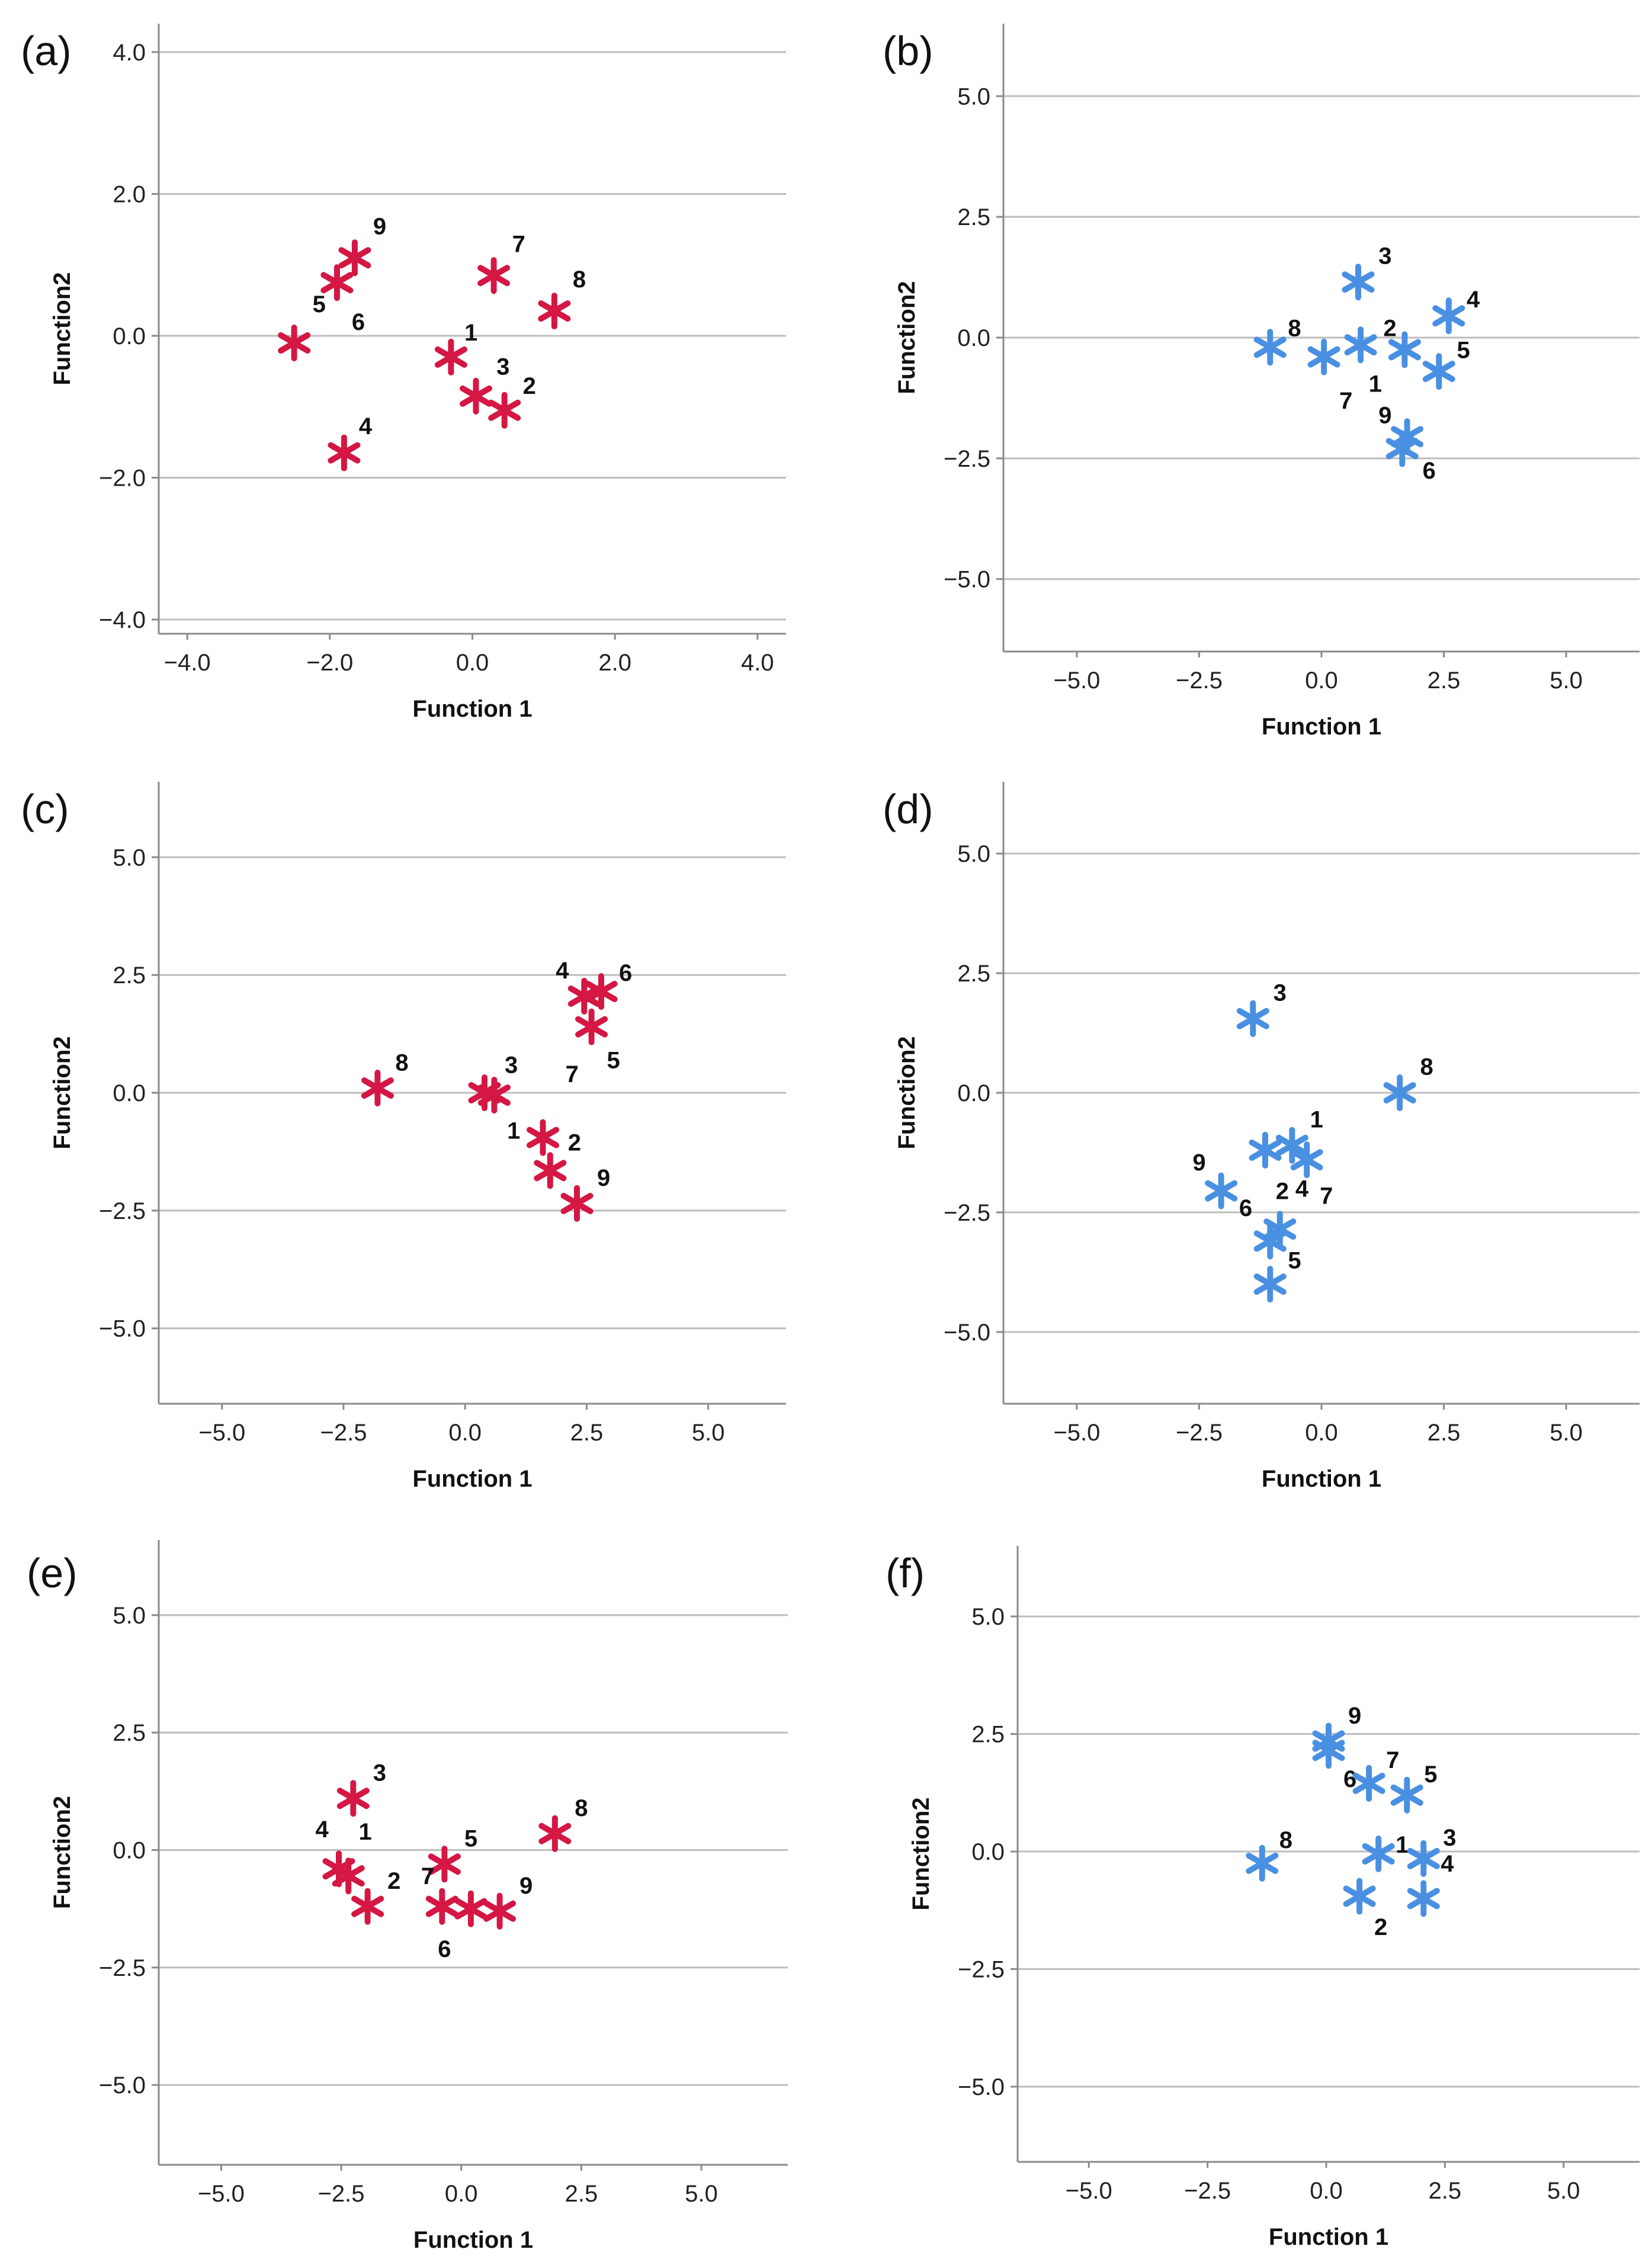 Image resolution: width=1652 pixels, height=2259 pixels. Describe the element at coordinates (122, 2085) in the screenshot. I see `y-tick-label: −5.0` at that location.